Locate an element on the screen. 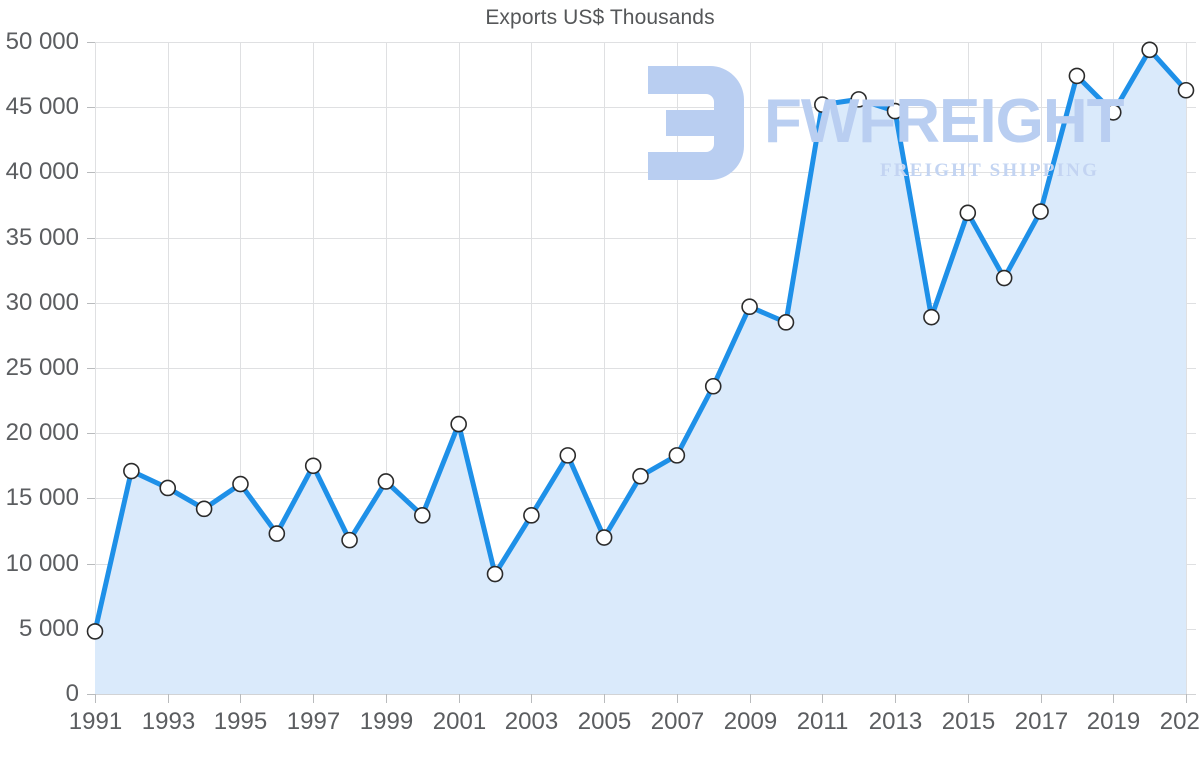 The image size is (1200, 763). y-axis-tick-label: 25 000 is located at coordinates (42, 367).